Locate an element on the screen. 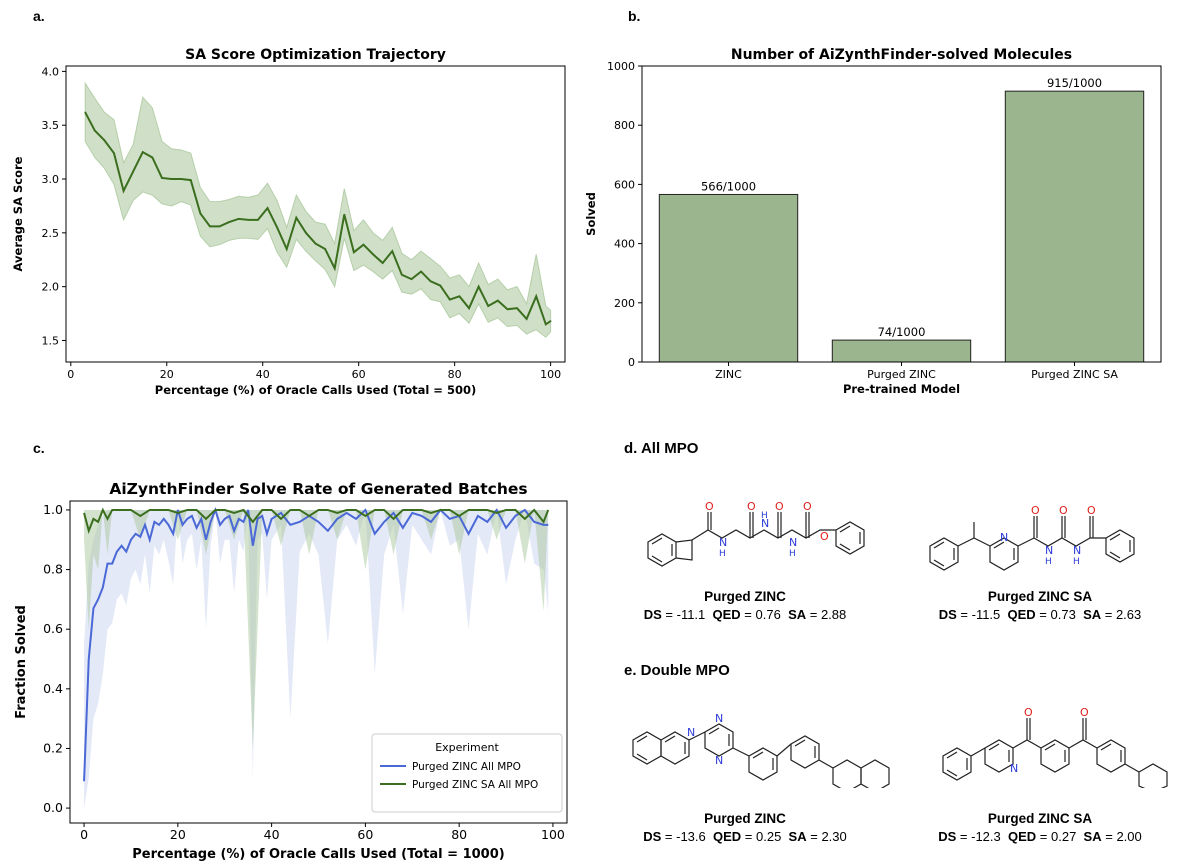 This screenshot has width=1181, height=868. y-tick-label: 1.5 is located at coordinates (51, 340).